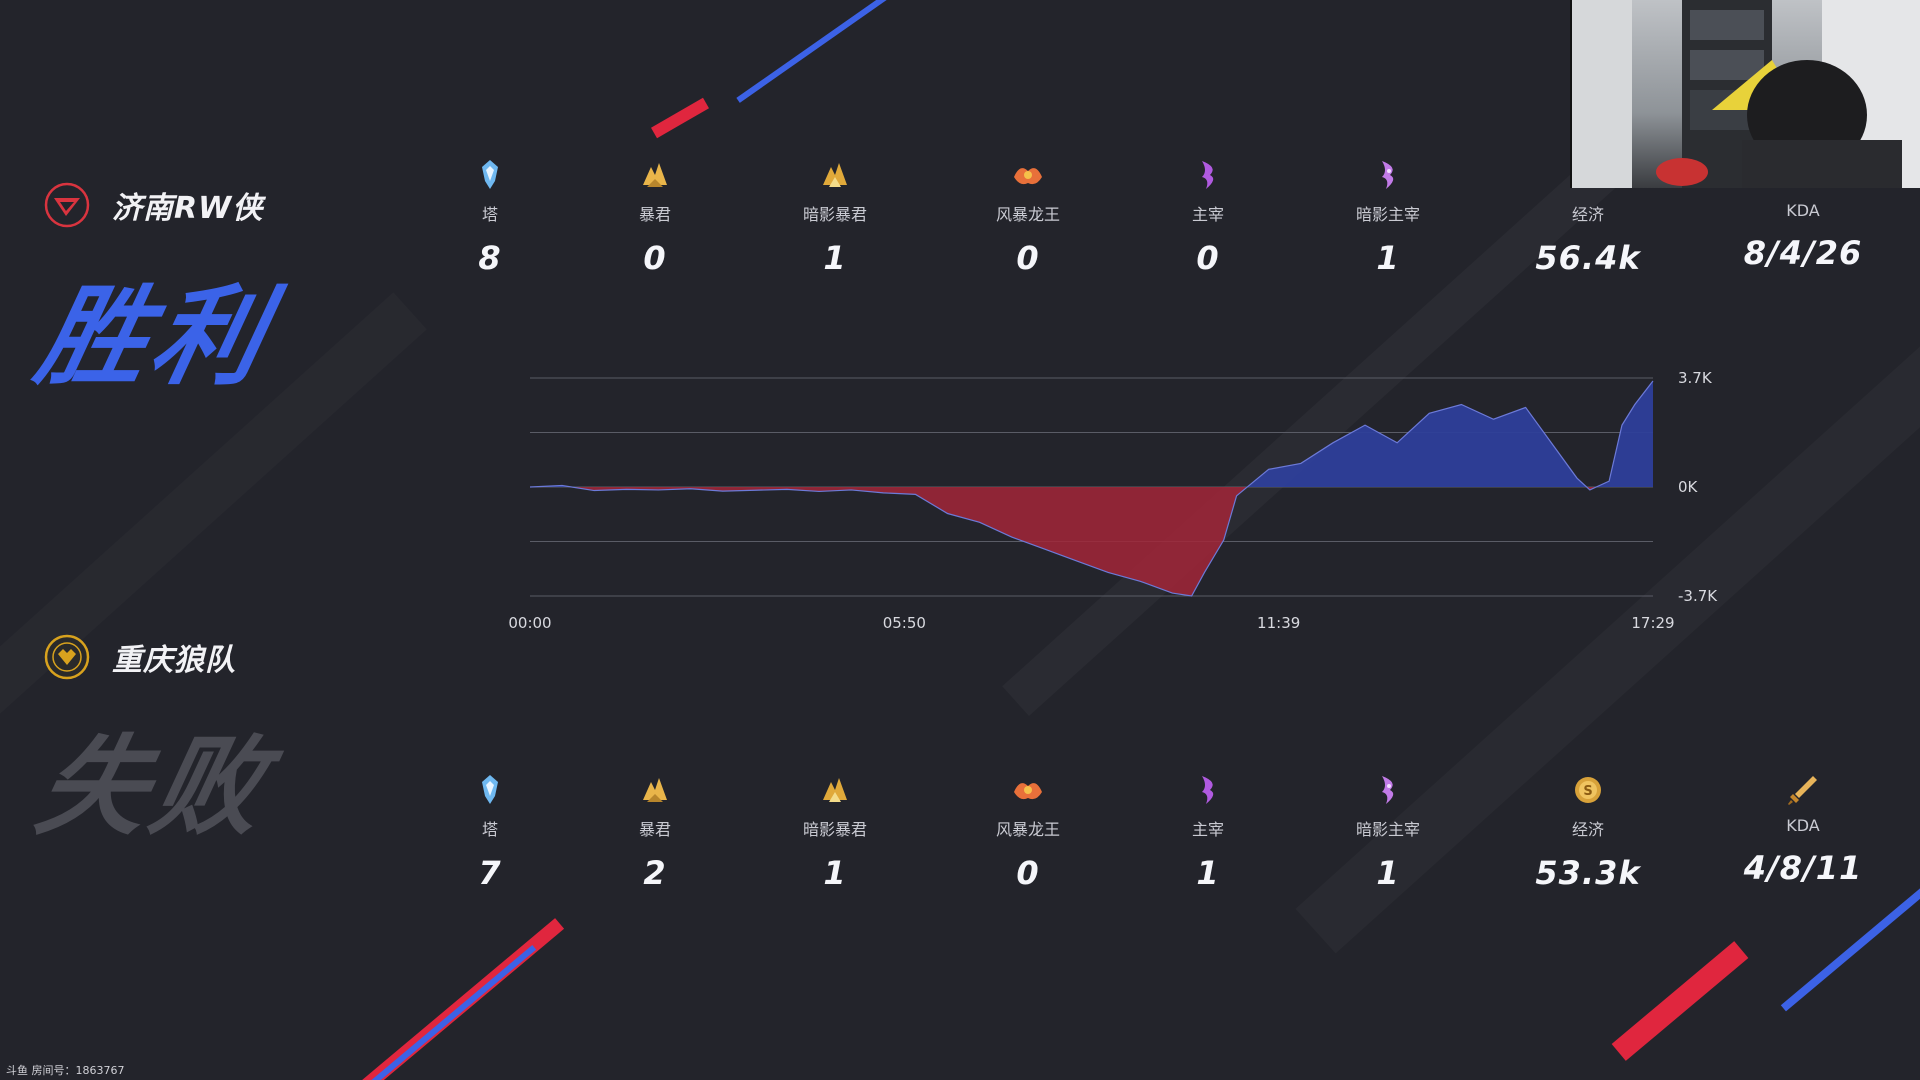 Image resolution: width=1920 pixels, height=1080 pixels. I want to click on stat-value: 8, so click(490, 258).